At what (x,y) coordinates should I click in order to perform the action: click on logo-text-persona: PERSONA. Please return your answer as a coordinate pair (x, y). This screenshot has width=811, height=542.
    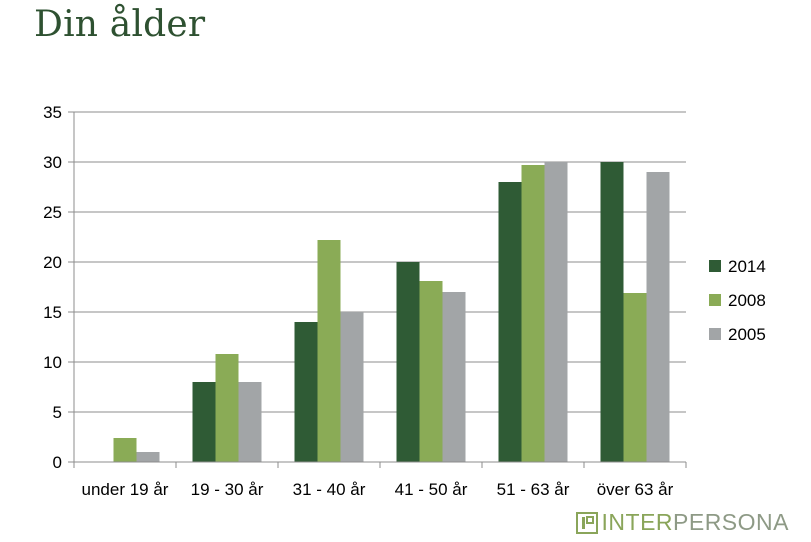
    Looking at the image, I should click on (731, 522).